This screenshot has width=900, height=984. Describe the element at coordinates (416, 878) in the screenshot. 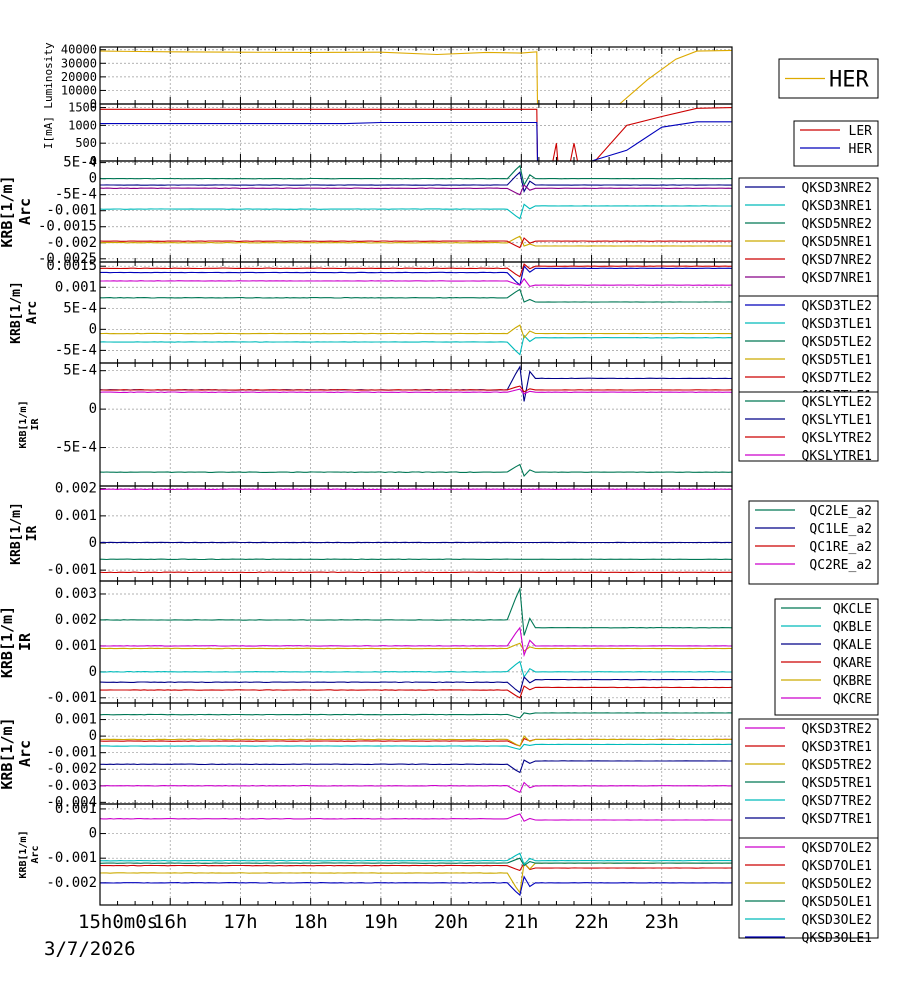

I see `series-line-QKSD5OLE2` at that location.